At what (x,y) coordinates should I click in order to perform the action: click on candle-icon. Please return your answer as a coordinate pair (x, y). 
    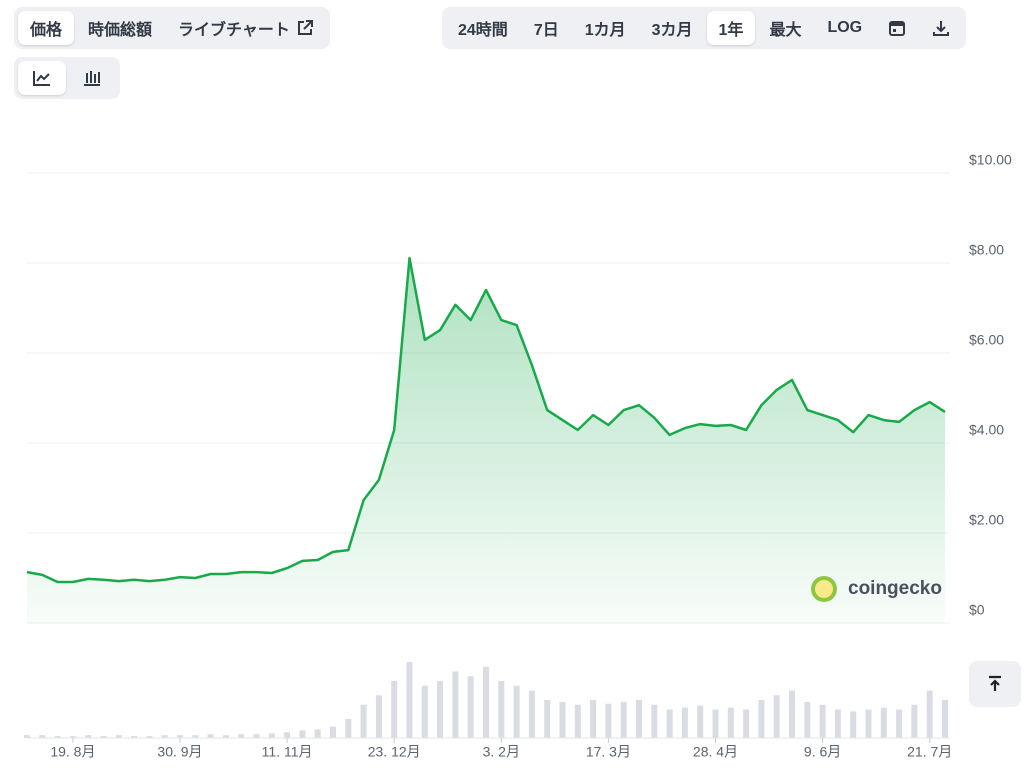
    Looking at the image, I should click on (92, 78).